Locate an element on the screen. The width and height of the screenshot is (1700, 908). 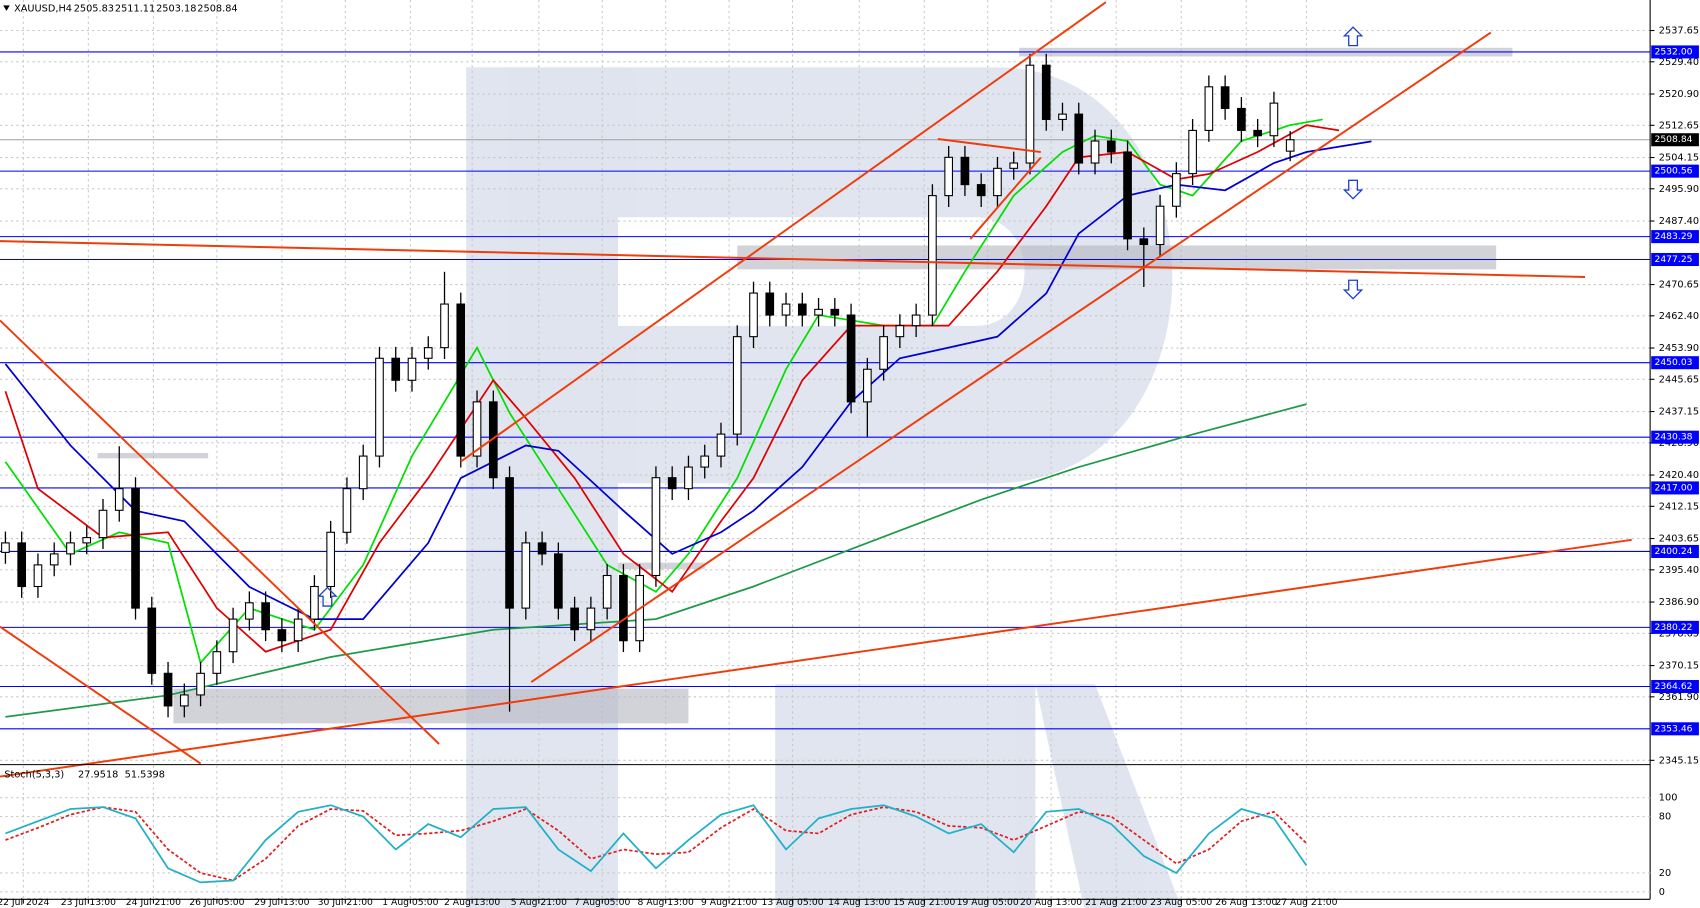
y-tick-label: 2462.40 is located at coordinates (1679, 316).